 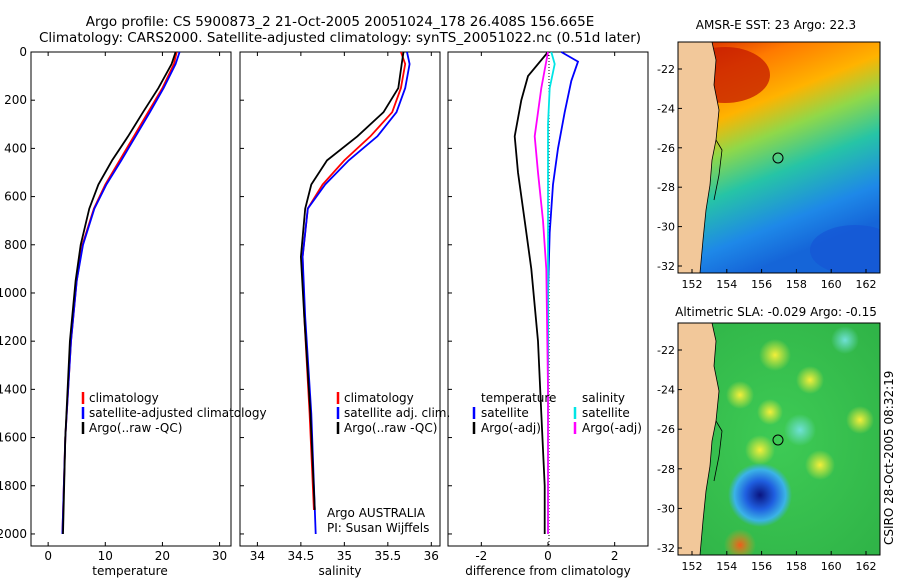 I want to click on series-salinity-argo-line, so click(x=541, y=292).